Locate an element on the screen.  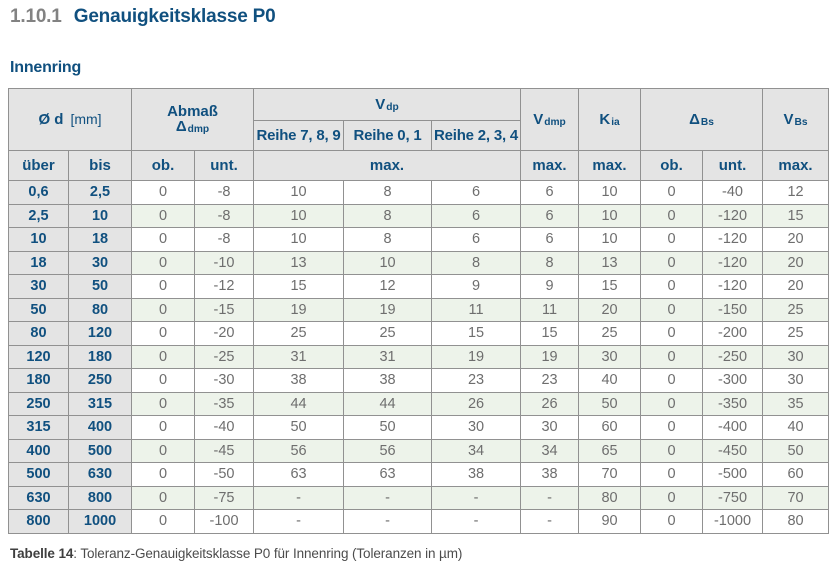
cell-value: 23 is located at coordinates (476, 380).